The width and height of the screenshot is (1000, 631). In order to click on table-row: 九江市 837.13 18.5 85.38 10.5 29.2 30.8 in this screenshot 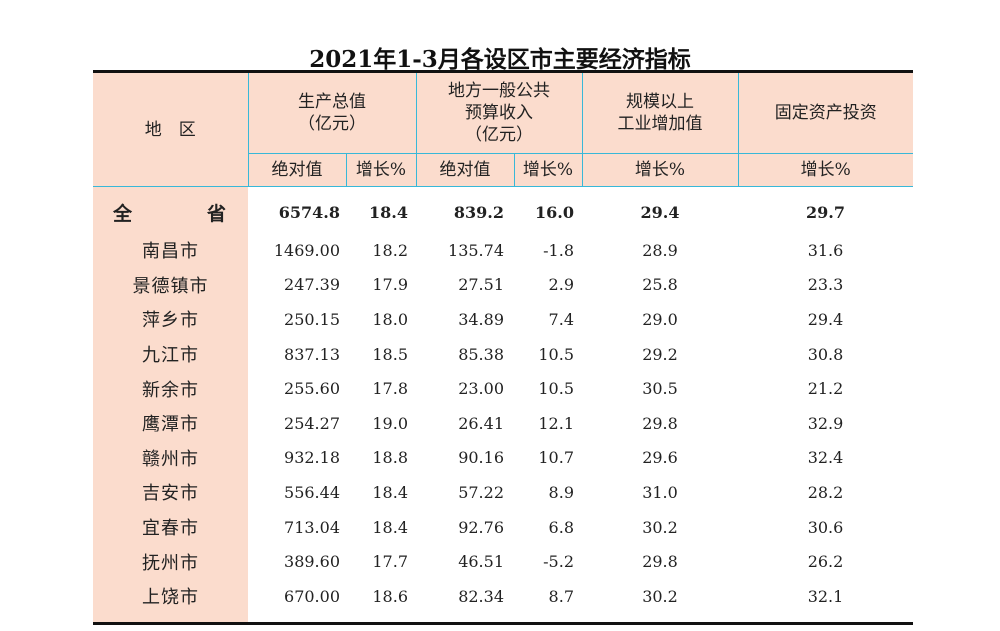, I will do `click(503, 354)`.